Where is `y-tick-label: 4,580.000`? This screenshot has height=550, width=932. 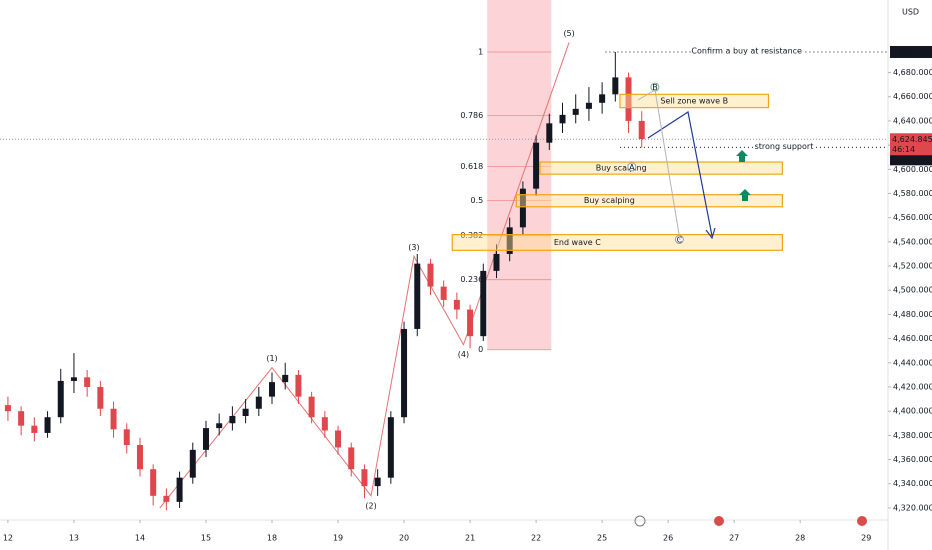
y-tick-label: 4,580.000 is located at coordinates (912, 193).